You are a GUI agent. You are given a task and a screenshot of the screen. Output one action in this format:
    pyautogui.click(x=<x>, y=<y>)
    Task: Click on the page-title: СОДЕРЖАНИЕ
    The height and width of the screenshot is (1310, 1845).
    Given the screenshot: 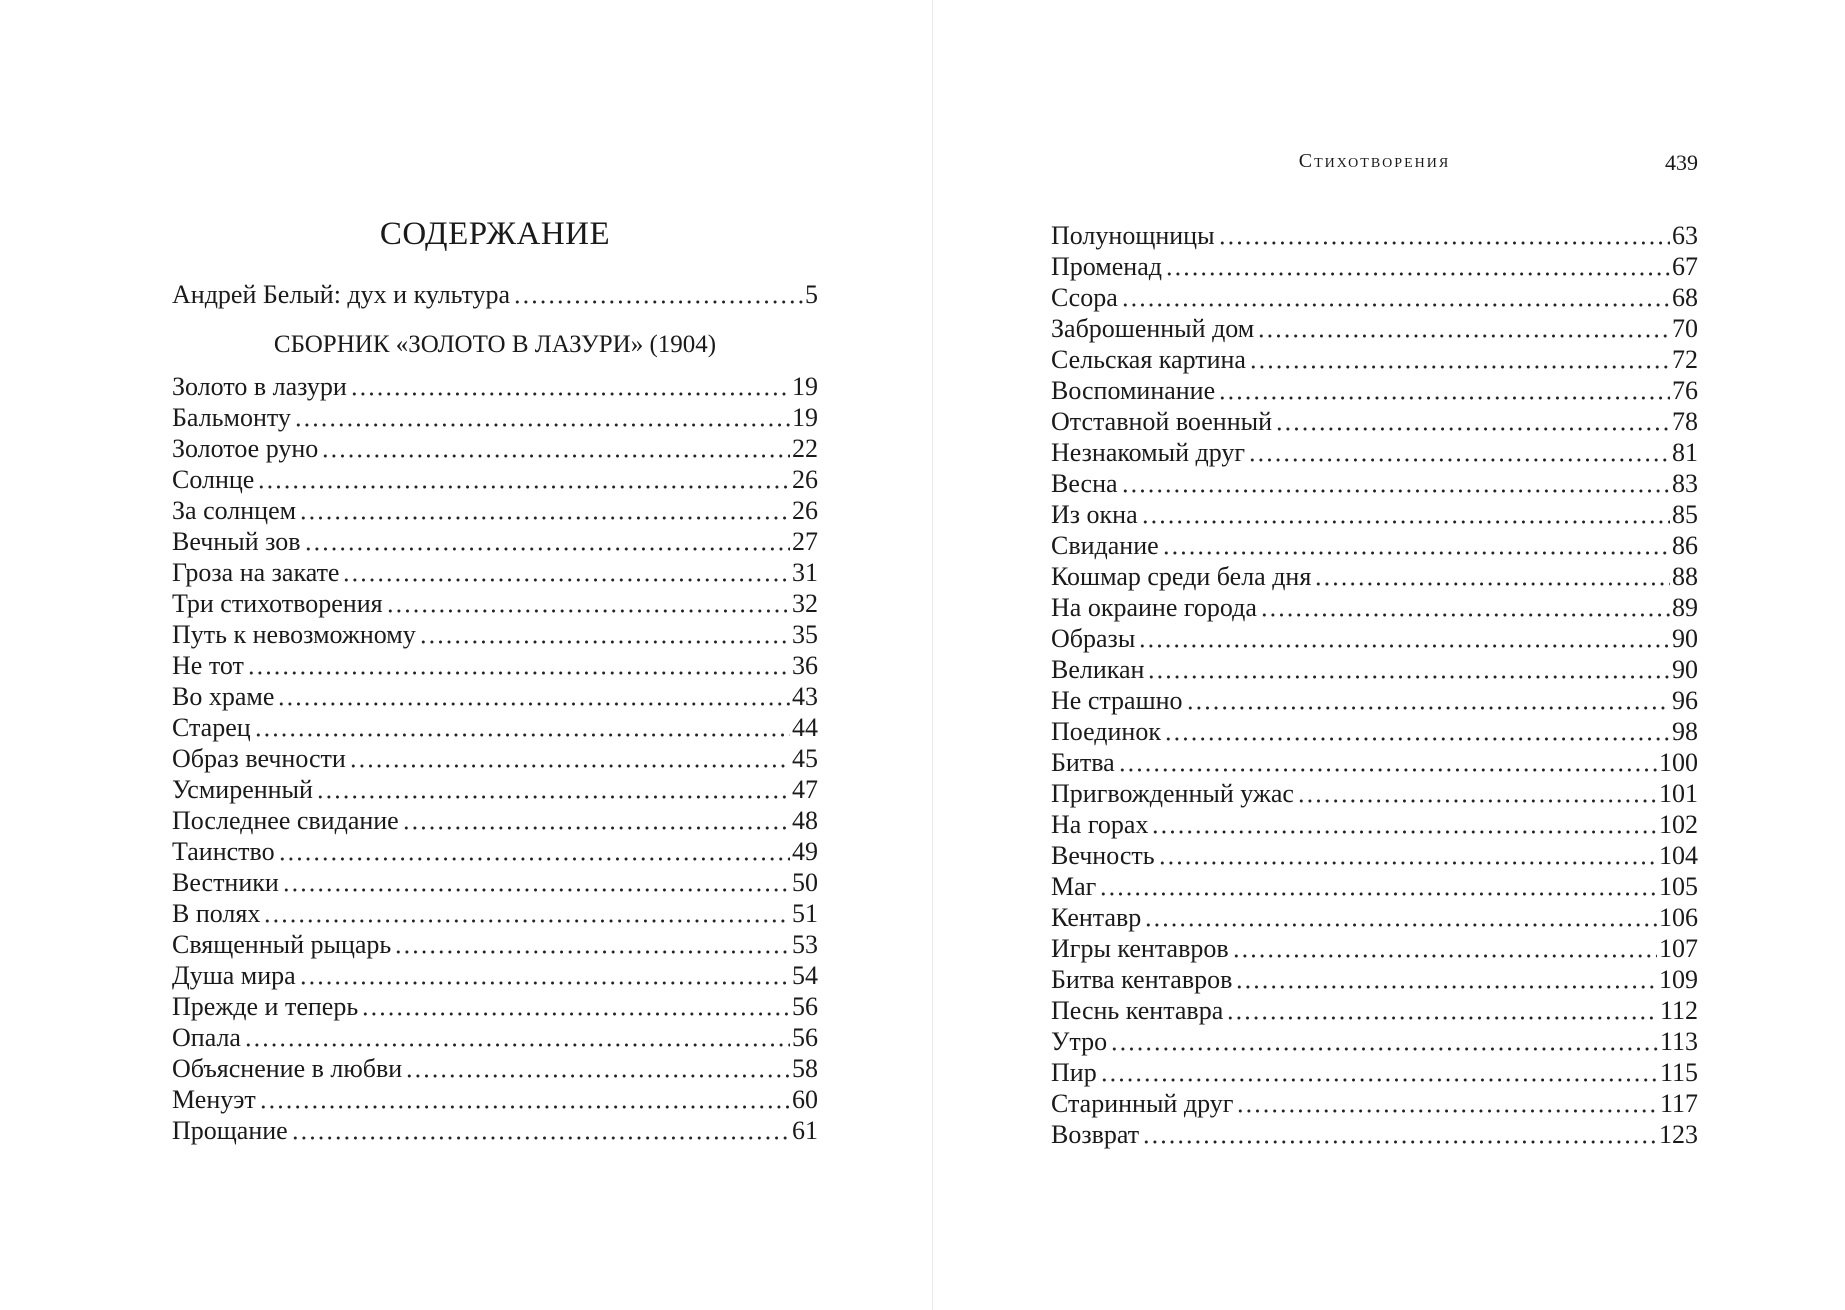 What is the action you would take?
    pyautogui.click(x=495, y=234)
    